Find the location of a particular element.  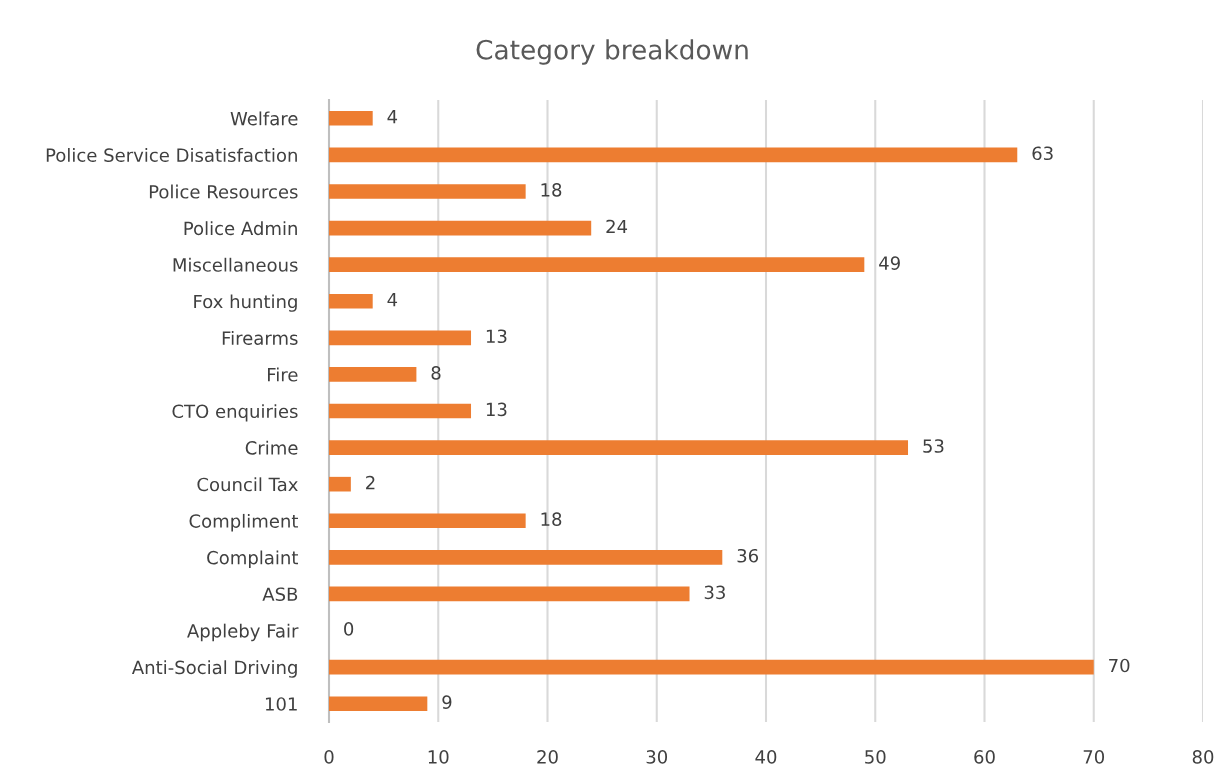

y-tick-label: Anti-Social Driving is located at coordinates (214, 669).